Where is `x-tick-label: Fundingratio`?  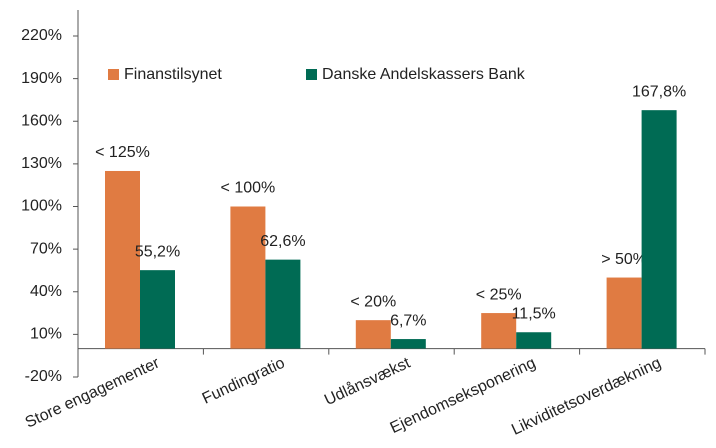
x-tick-label: Fundingratio is located at coordinates (244, 381).